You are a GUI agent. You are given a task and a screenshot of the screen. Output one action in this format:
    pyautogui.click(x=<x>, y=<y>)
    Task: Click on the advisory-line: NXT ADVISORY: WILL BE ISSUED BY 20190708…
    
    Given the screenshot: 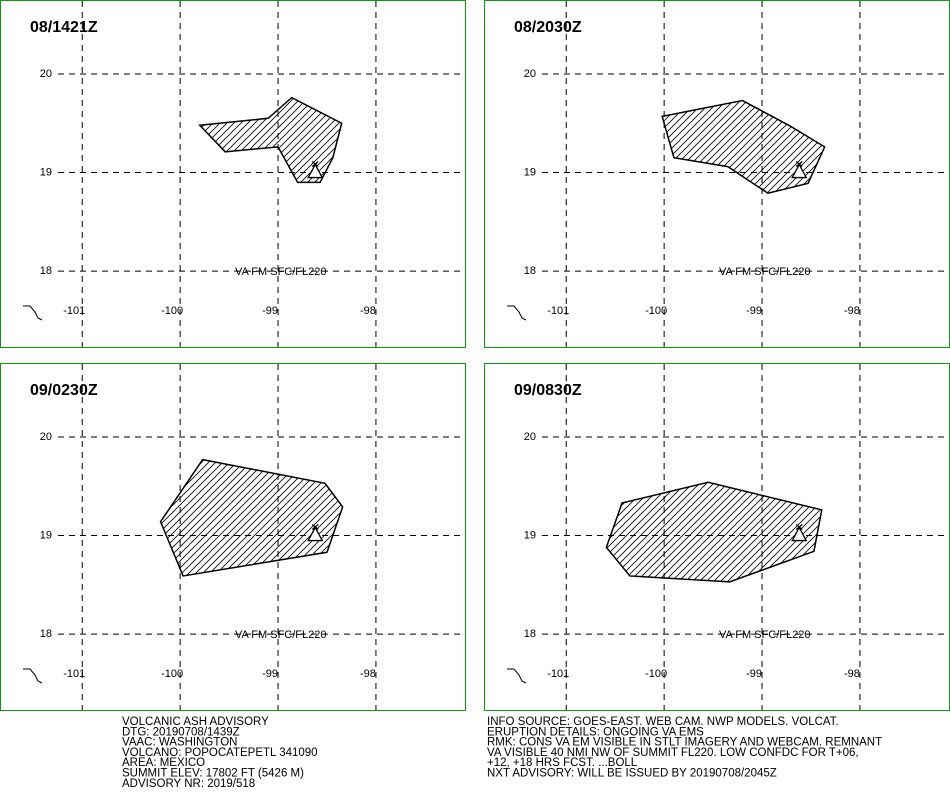 What is the action you would take?
    pyautogui.click(x=632, y=774)
    